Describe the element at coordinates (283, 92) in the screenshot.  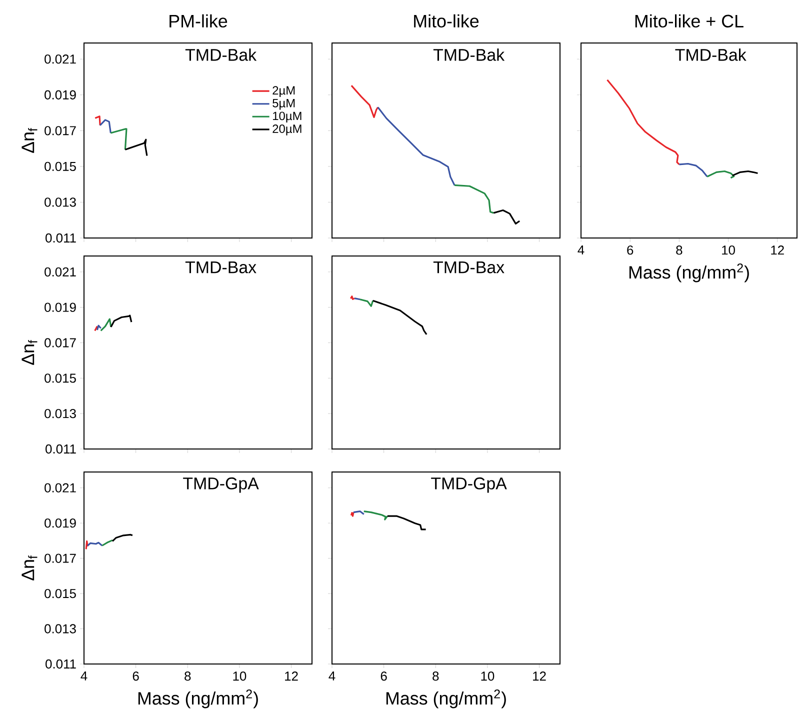
I see `legend-label: 2µM` at that location.